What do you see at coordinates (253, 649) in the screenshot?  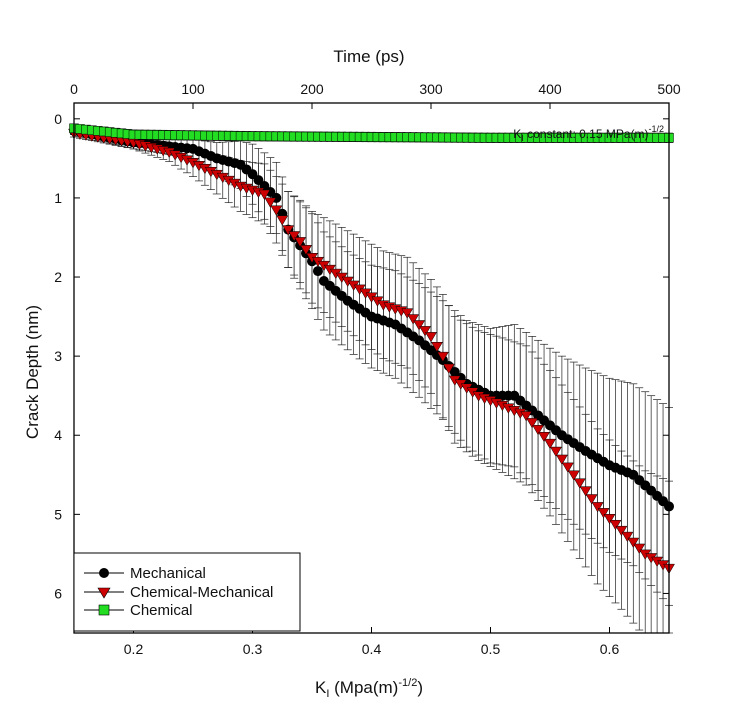 I see `x-tick-label: 0.3` at bounding box center [253, 649].